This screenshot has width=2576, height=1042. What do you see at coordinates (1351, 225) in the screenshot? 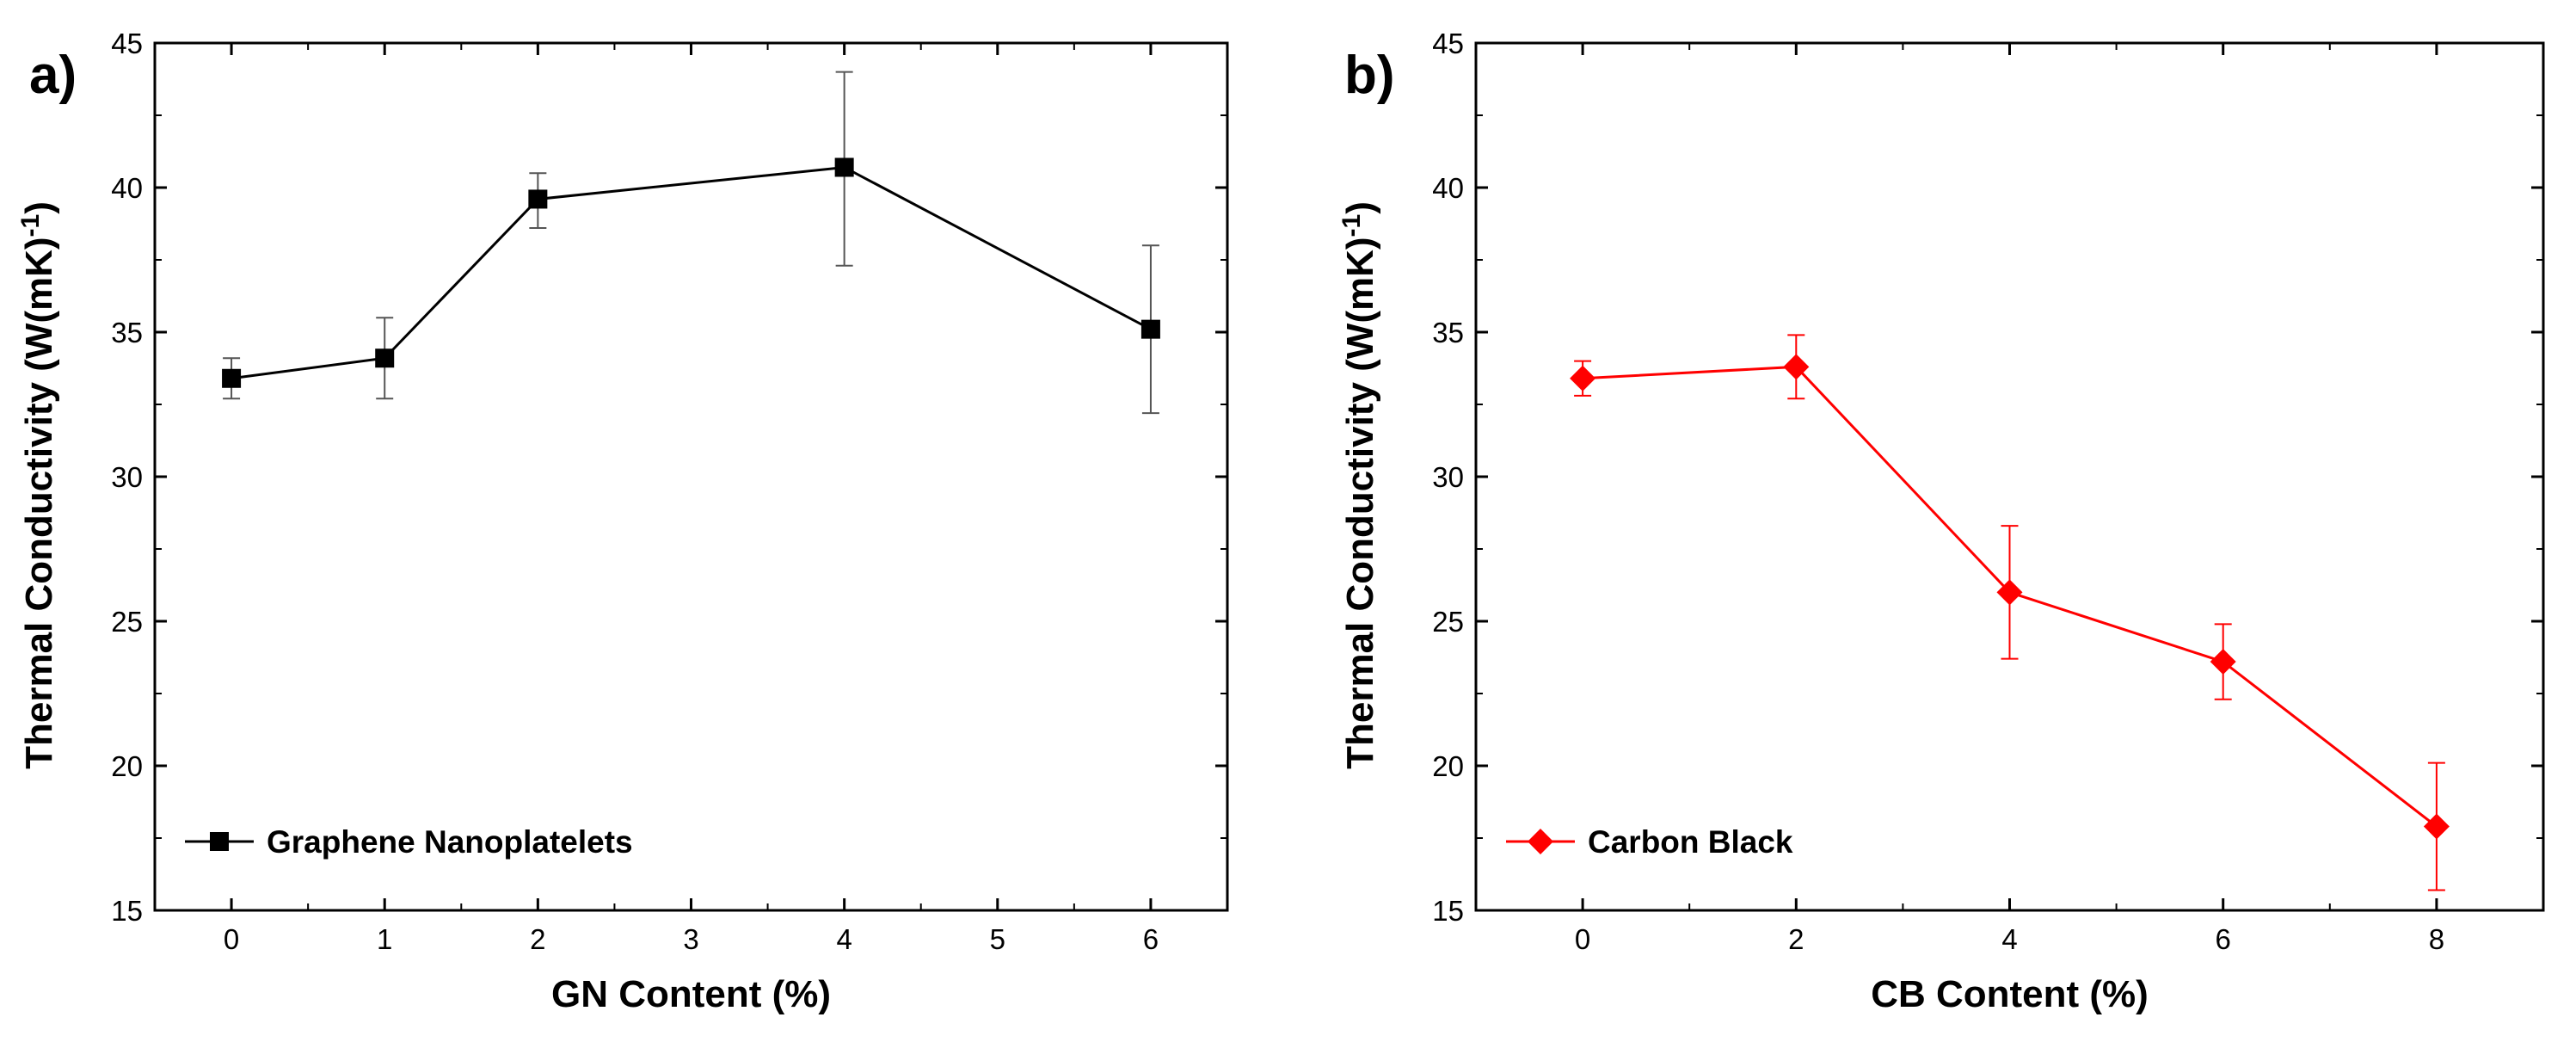
I see `panel-b-y-axis-title-superscript: -1` at bounding box center [1351, 225].